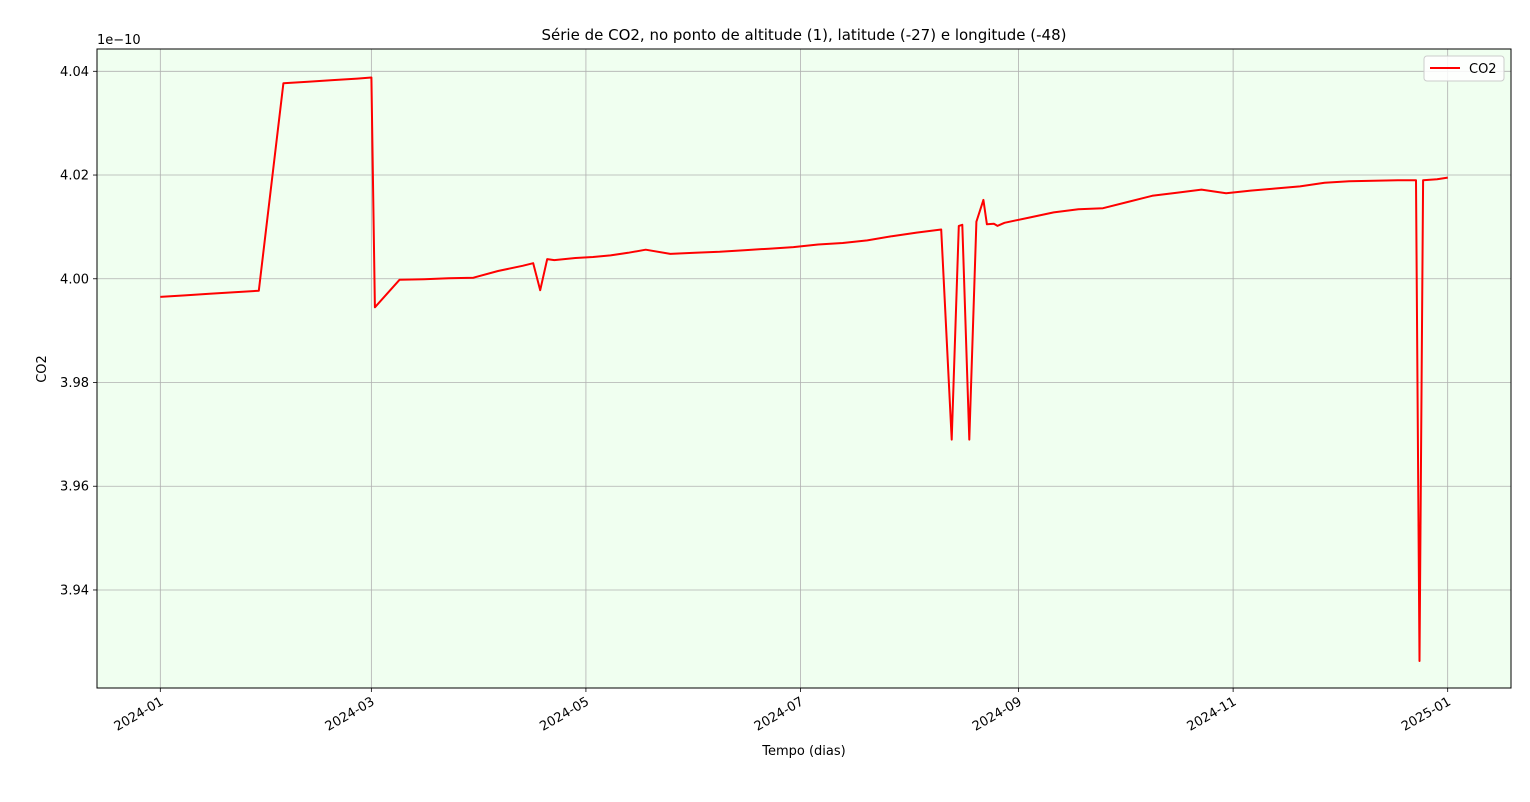 This screenshot has width=1530, height=802. What do you see at coordinates (74, 279) in the screenshot?
I see `y-tick-label: 4.00` at bounding box center [74, 279].